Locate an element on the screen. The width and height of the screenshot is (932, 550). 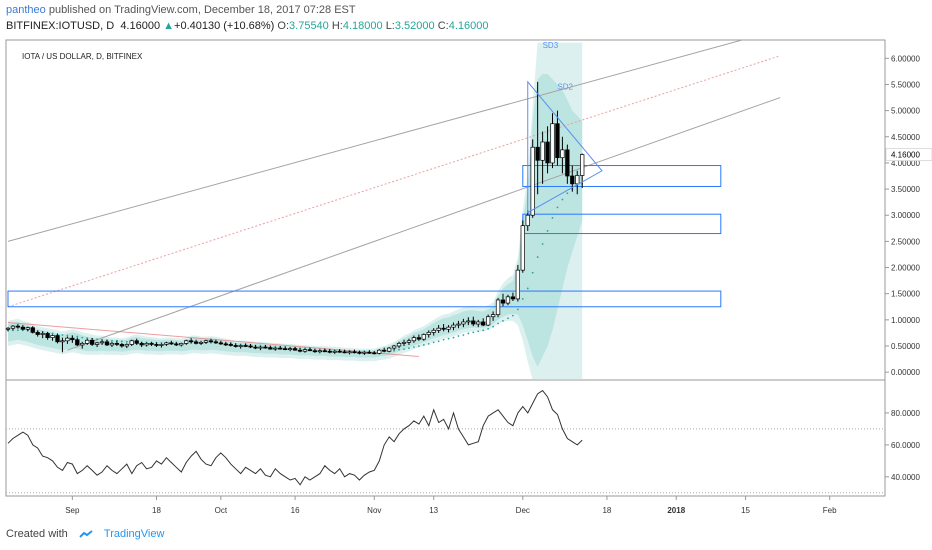
time-tick-label: 18 is located at coordinates (606, 510).